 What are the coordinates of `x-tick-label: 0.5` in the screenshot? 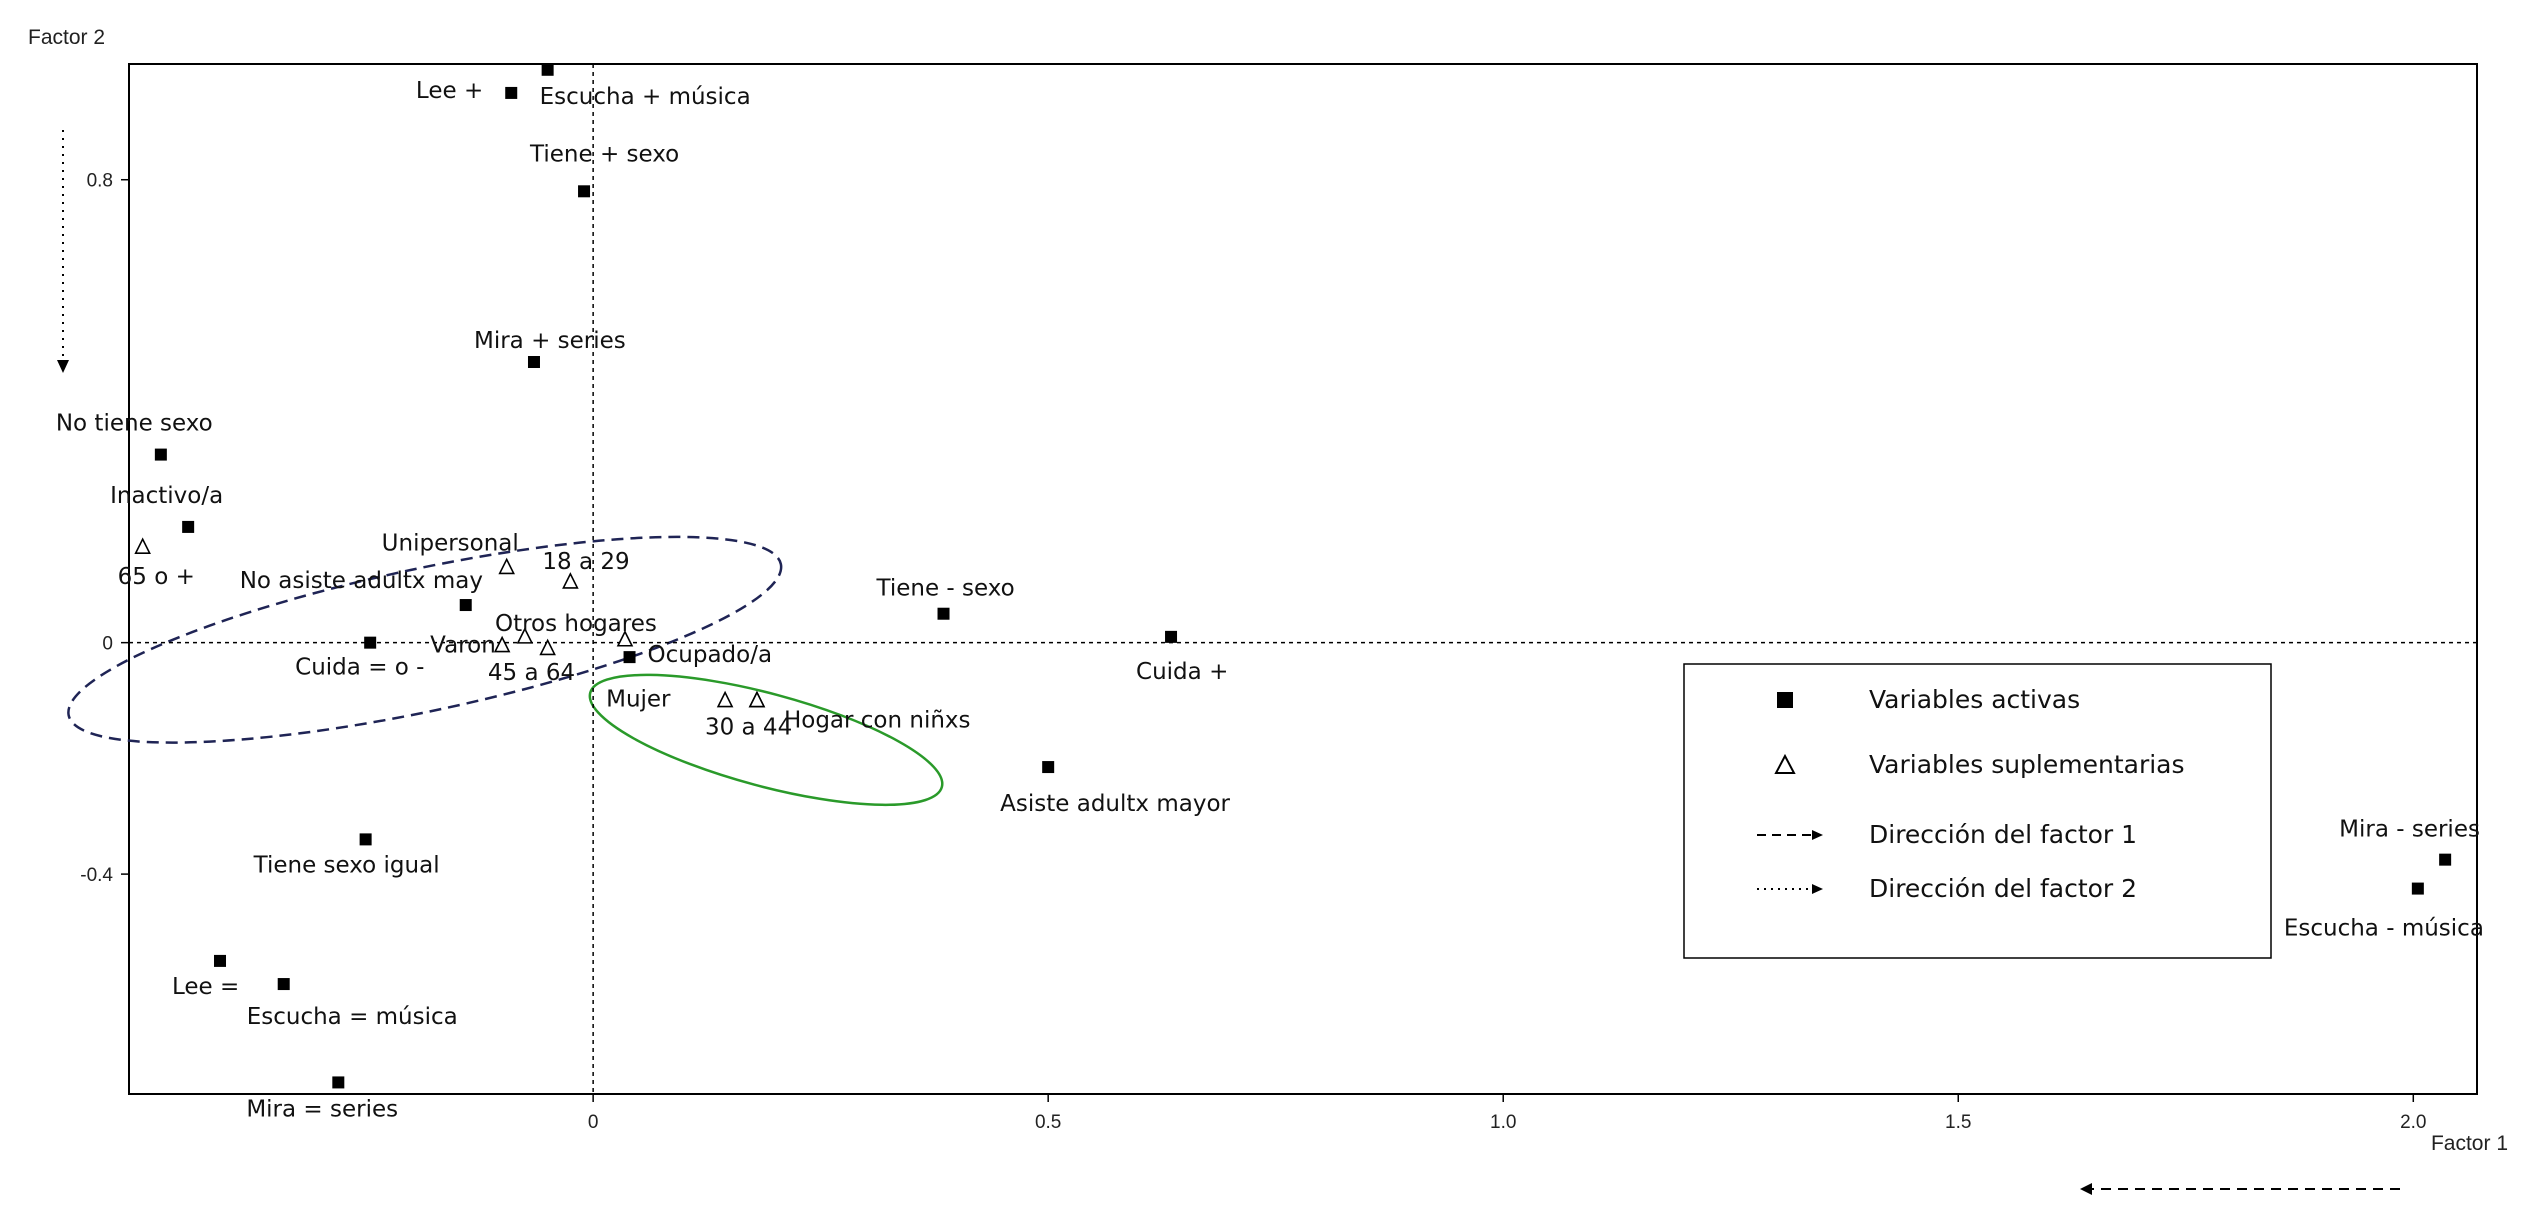 It's located at (1048, 1122).